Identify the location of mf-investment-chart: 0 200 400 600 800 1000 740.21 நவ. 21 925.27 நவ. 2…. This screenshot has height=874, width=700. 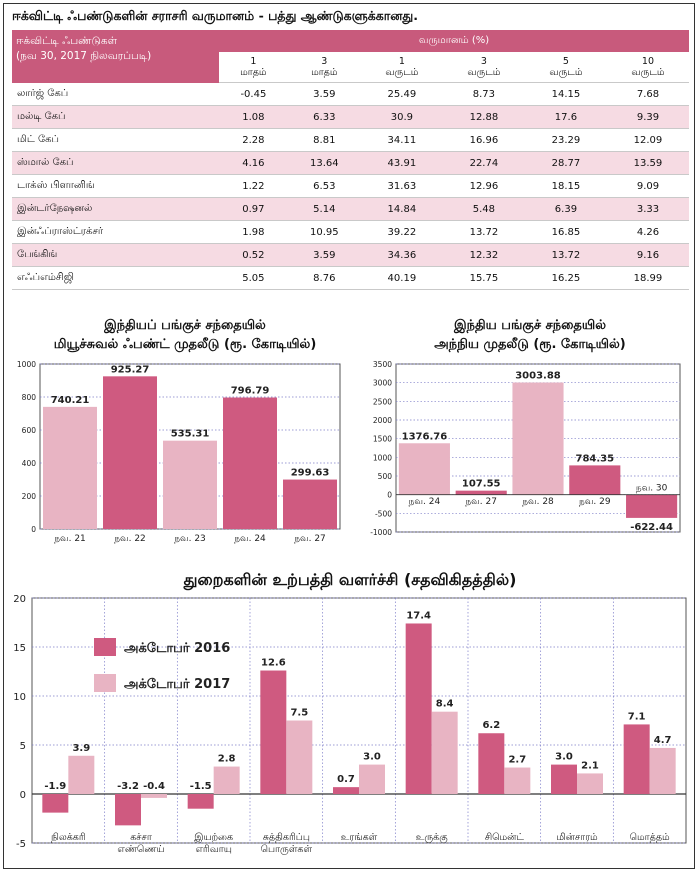
(179, 452).